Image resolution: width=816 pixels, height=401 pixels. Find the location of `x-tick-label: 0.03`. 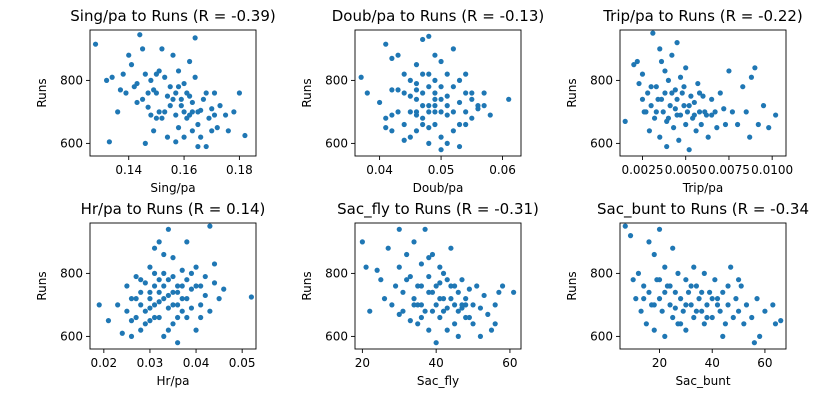

x-tick-label: 0.03 is located at coordinates (150, 363).